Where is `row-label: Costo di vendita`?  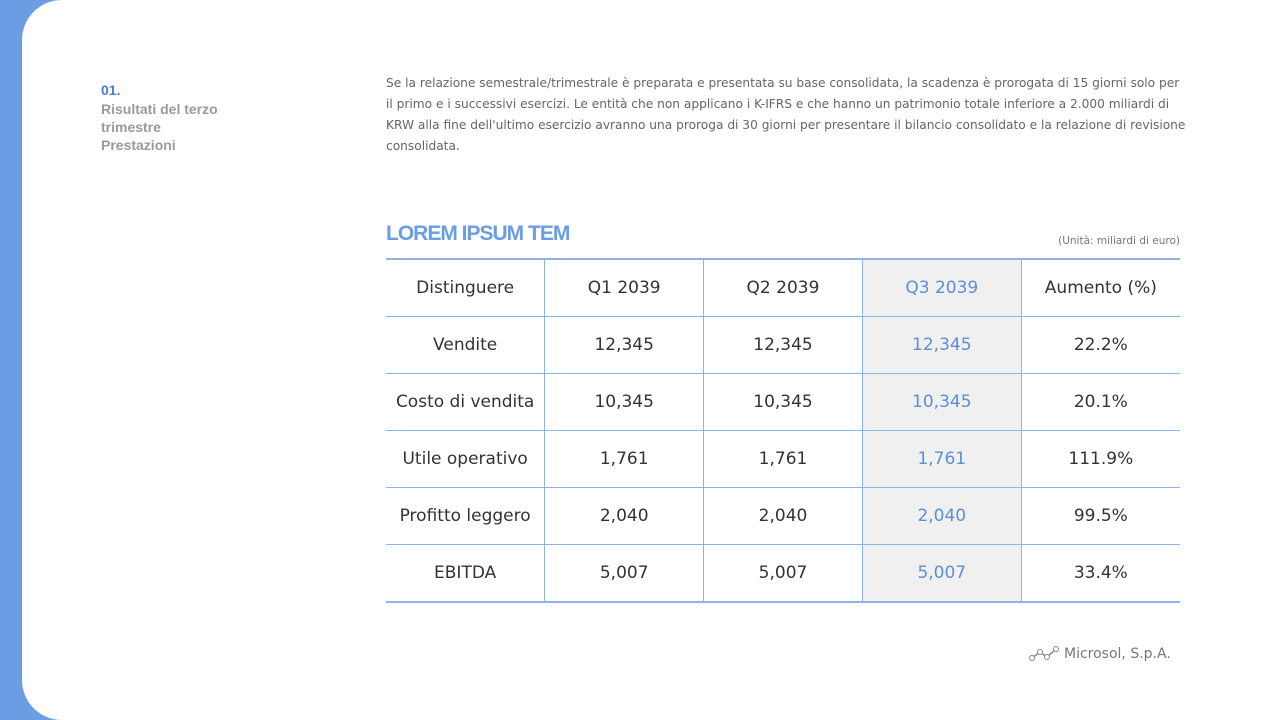
row-label: Costo di vendita is located at coordinates (465, 402).